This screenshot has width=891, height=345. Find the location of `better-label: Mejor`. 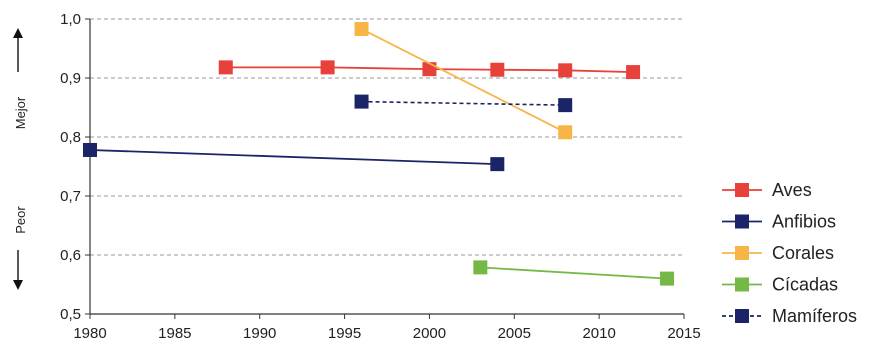

better-label: Mejor is located at coordinates (20, 112).